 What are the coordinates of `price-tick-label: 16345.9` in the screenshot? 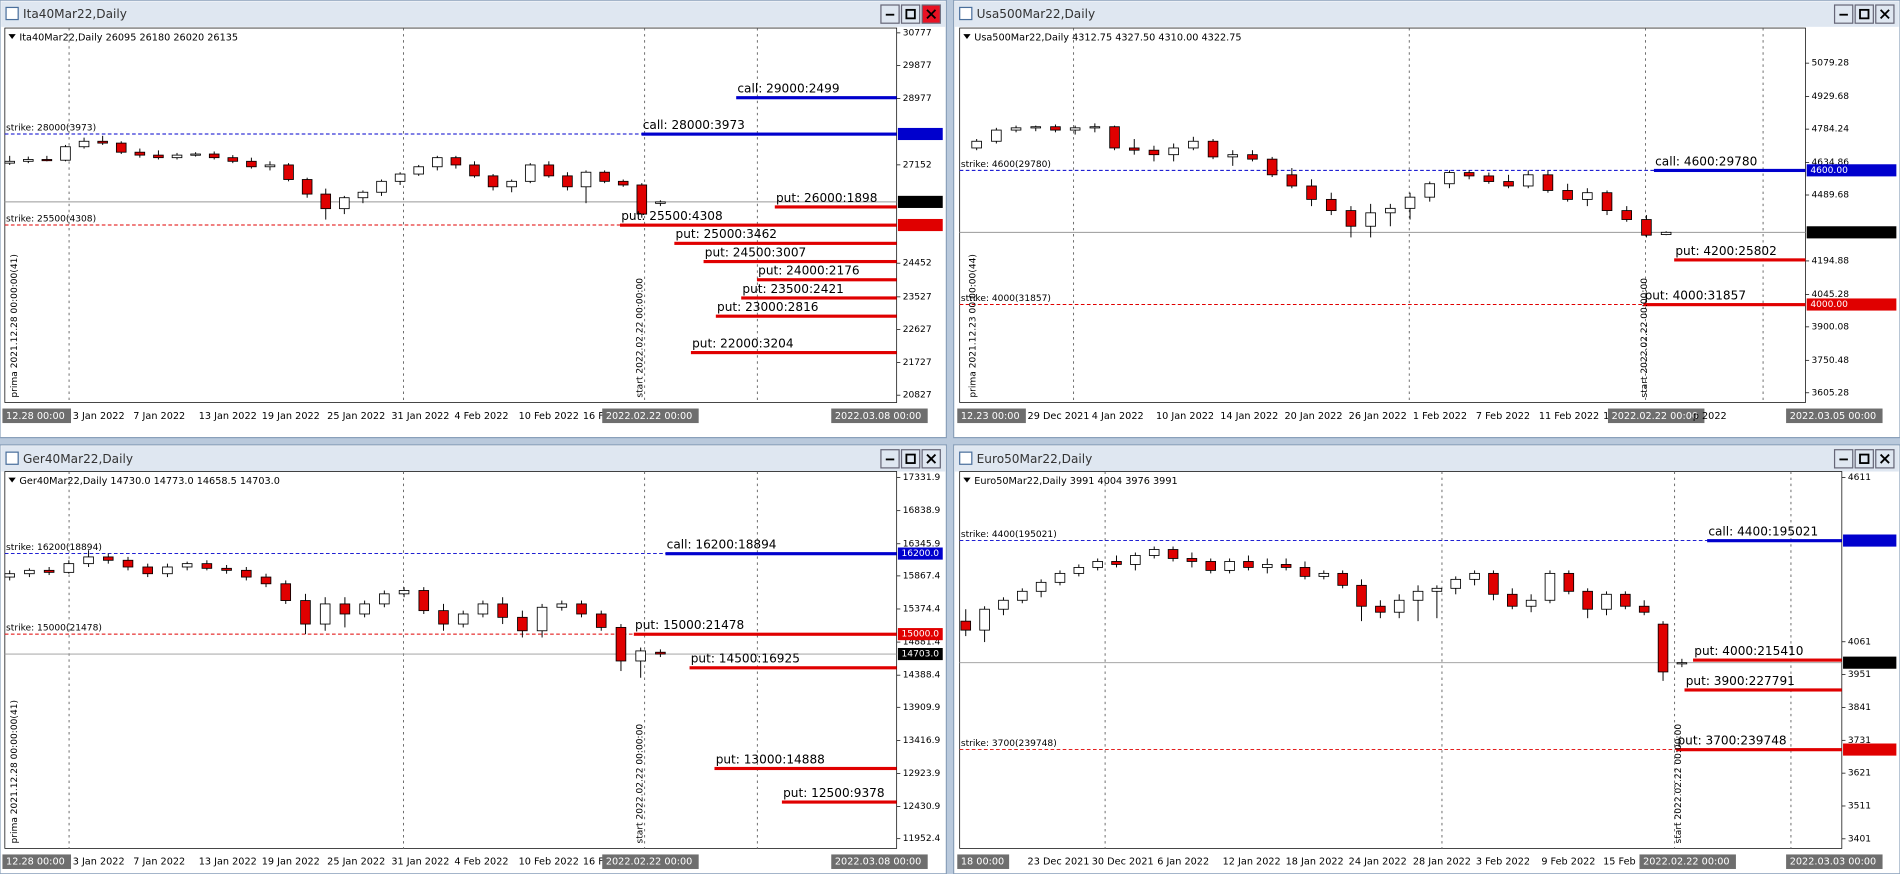 It's located at (922, 544).